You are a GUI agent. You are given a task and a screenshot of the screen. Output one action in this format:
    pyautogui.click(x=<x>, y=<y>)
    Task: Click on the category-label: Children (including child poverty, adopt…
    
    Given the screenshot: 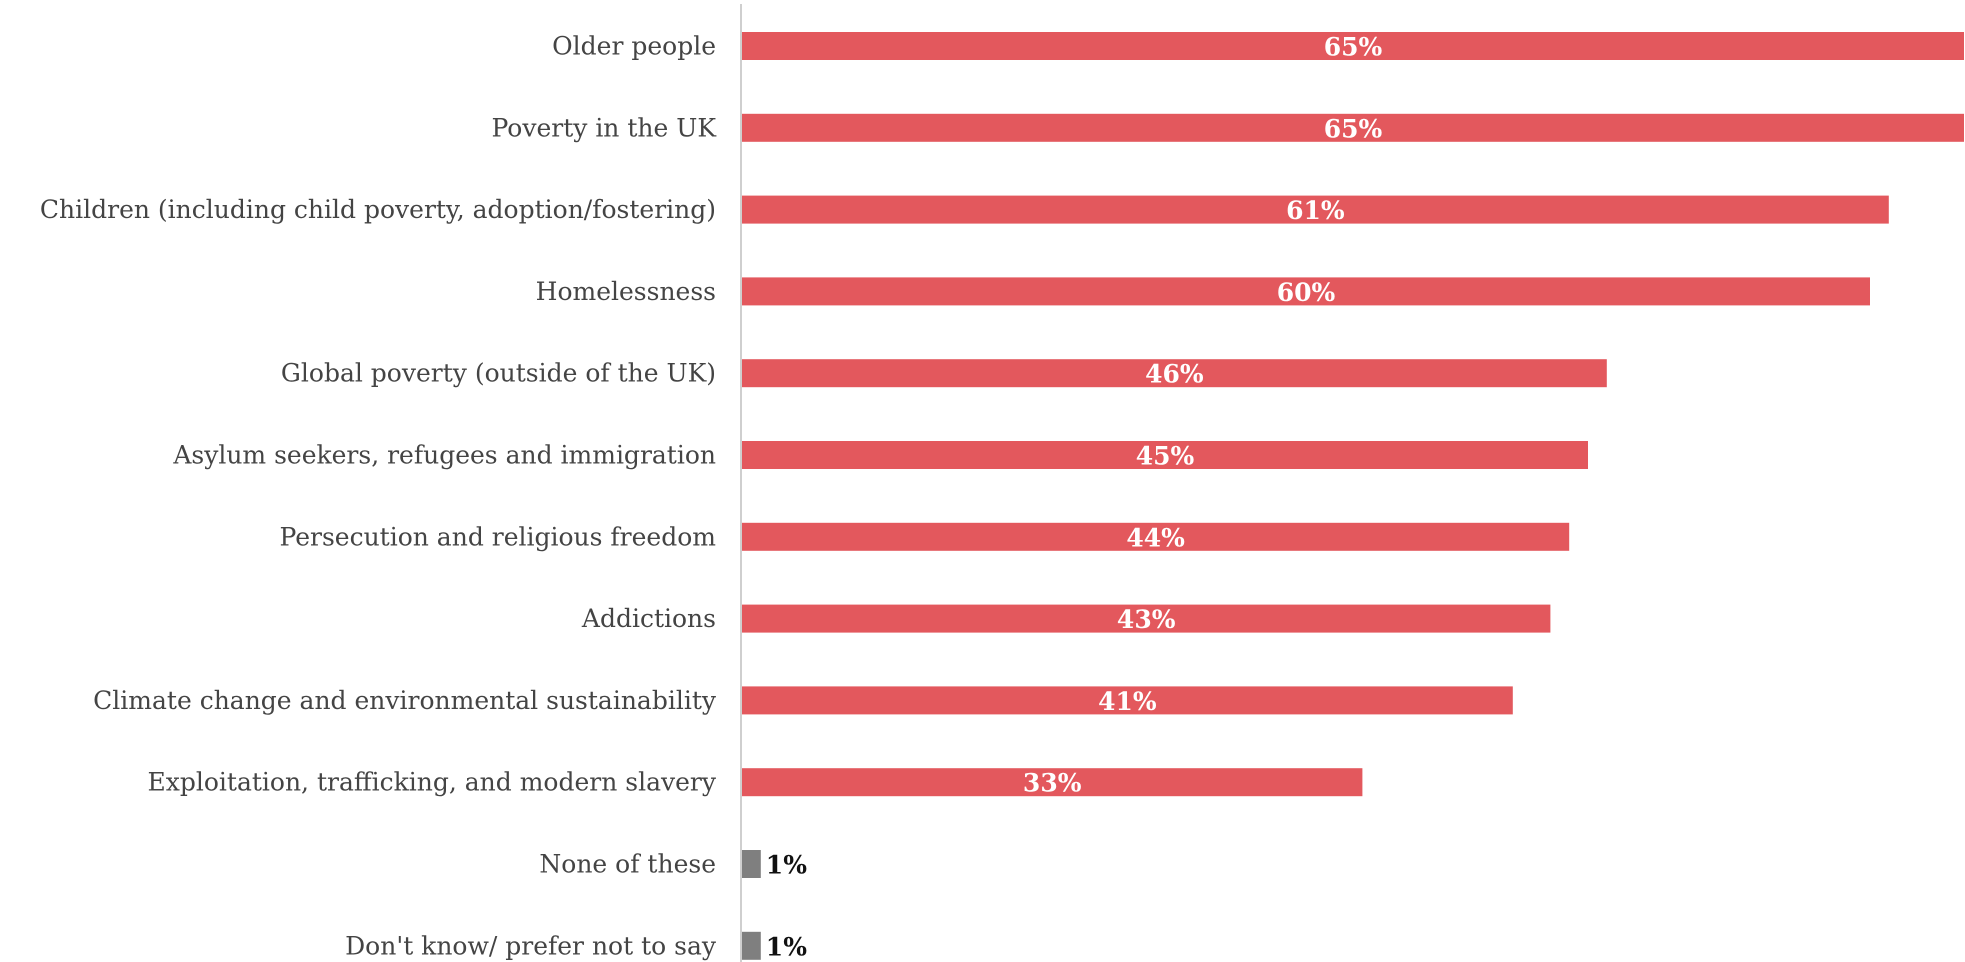 What is the action you would take?
    pyautogui.click(x=378, y=209)
    